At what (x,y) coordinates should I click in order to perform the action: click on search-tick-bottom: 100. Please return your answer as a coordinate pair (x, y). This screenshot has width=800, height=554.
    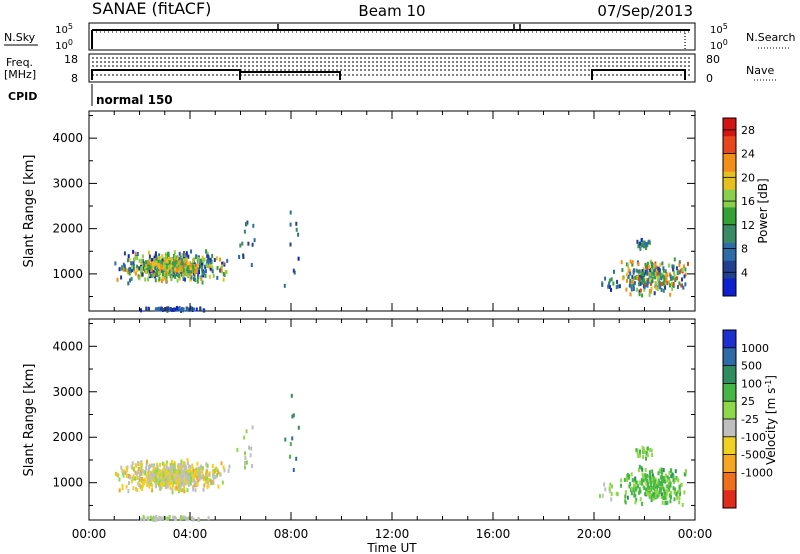
    Looking at the image, I should click on (719, 45).